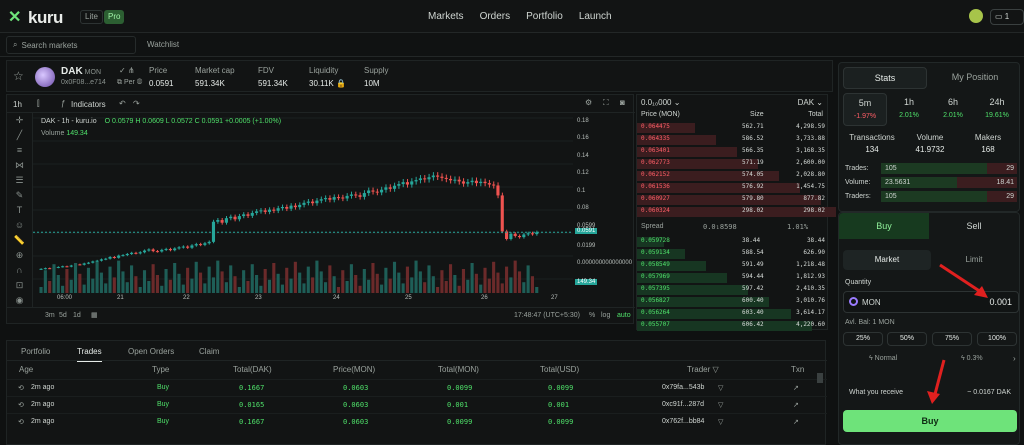  What do you see at coordinates (592, 315) in the screenshot?
I see `percent-toggle: %` at bounding box center [592, 315].